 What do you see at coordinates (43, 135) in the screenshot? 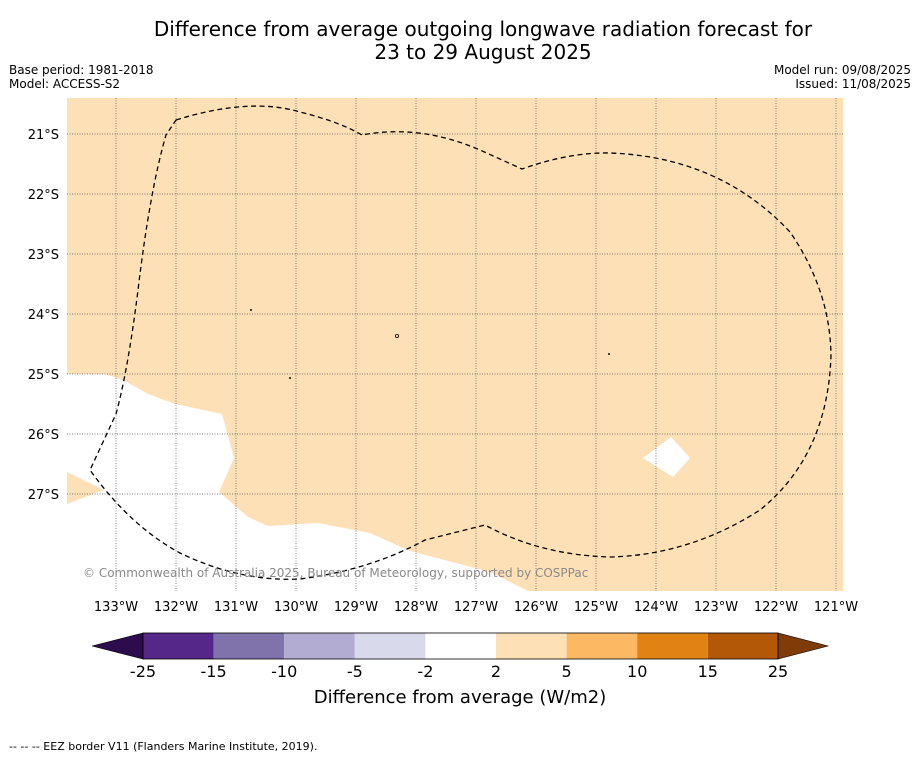
I see `lat-label: 21°S` at bounding box center [43, 135].